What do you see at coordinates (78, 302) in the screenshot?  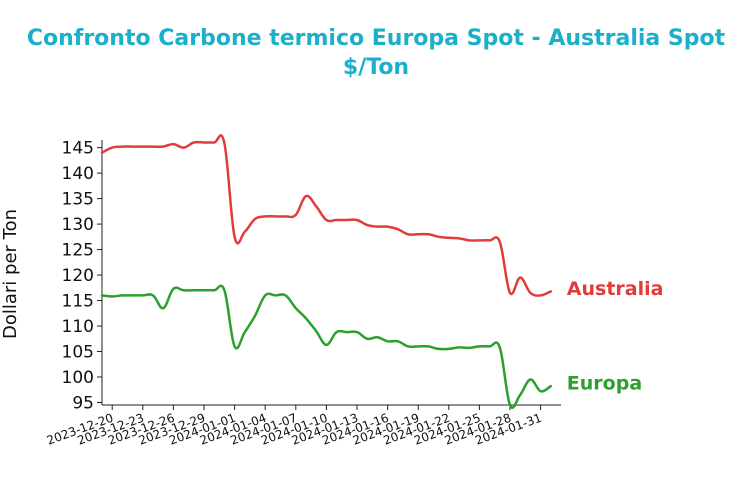 I see `y-tick-label: 115` at bounding box center [78, 302].